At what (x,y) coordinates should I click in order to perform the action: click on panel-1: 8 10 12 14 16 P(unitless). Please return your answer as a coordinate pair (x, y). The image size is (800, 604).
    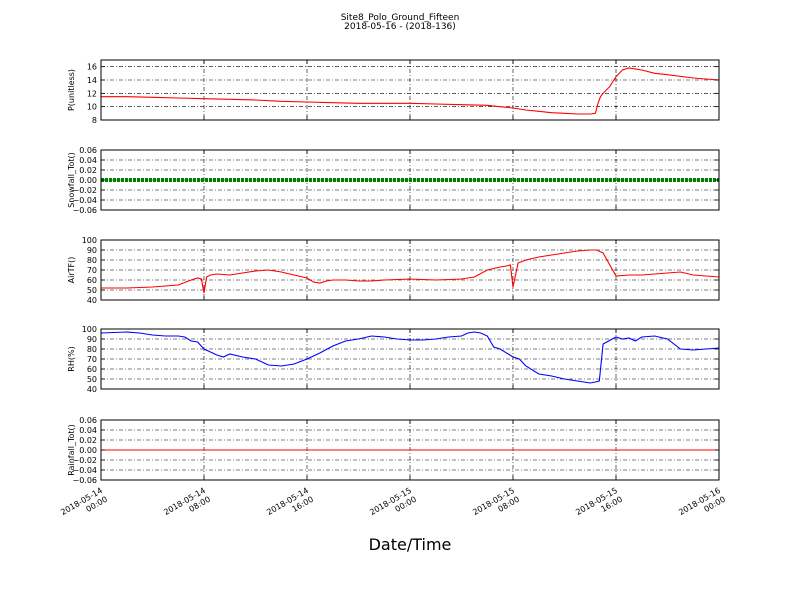
    Looking at the image, I should click on (393, 92).